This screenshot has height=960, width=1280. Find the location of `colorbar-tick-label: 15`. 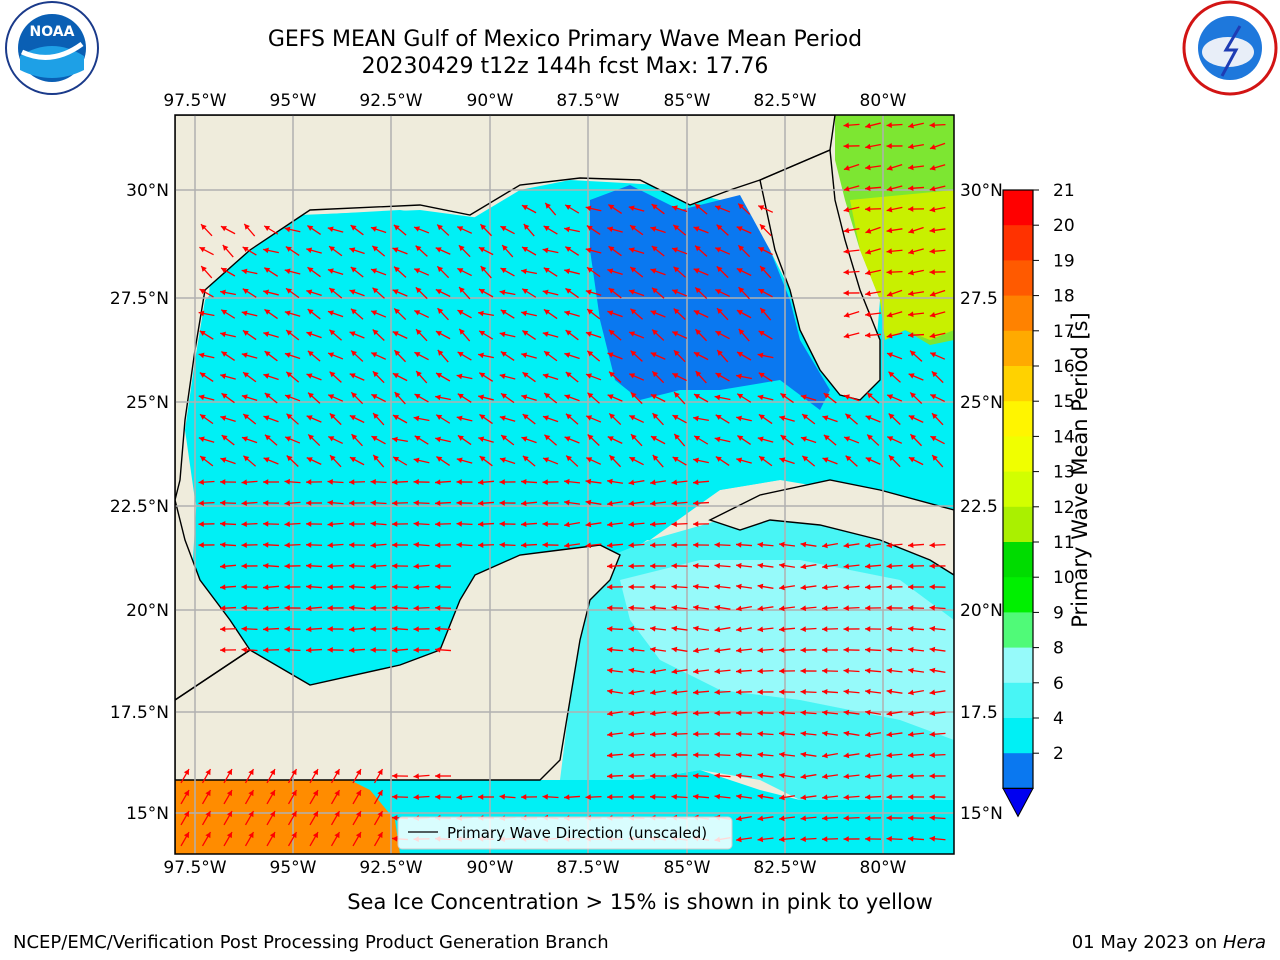

colorbar-tick-label: 15 is located at coordinates (1064, 402).